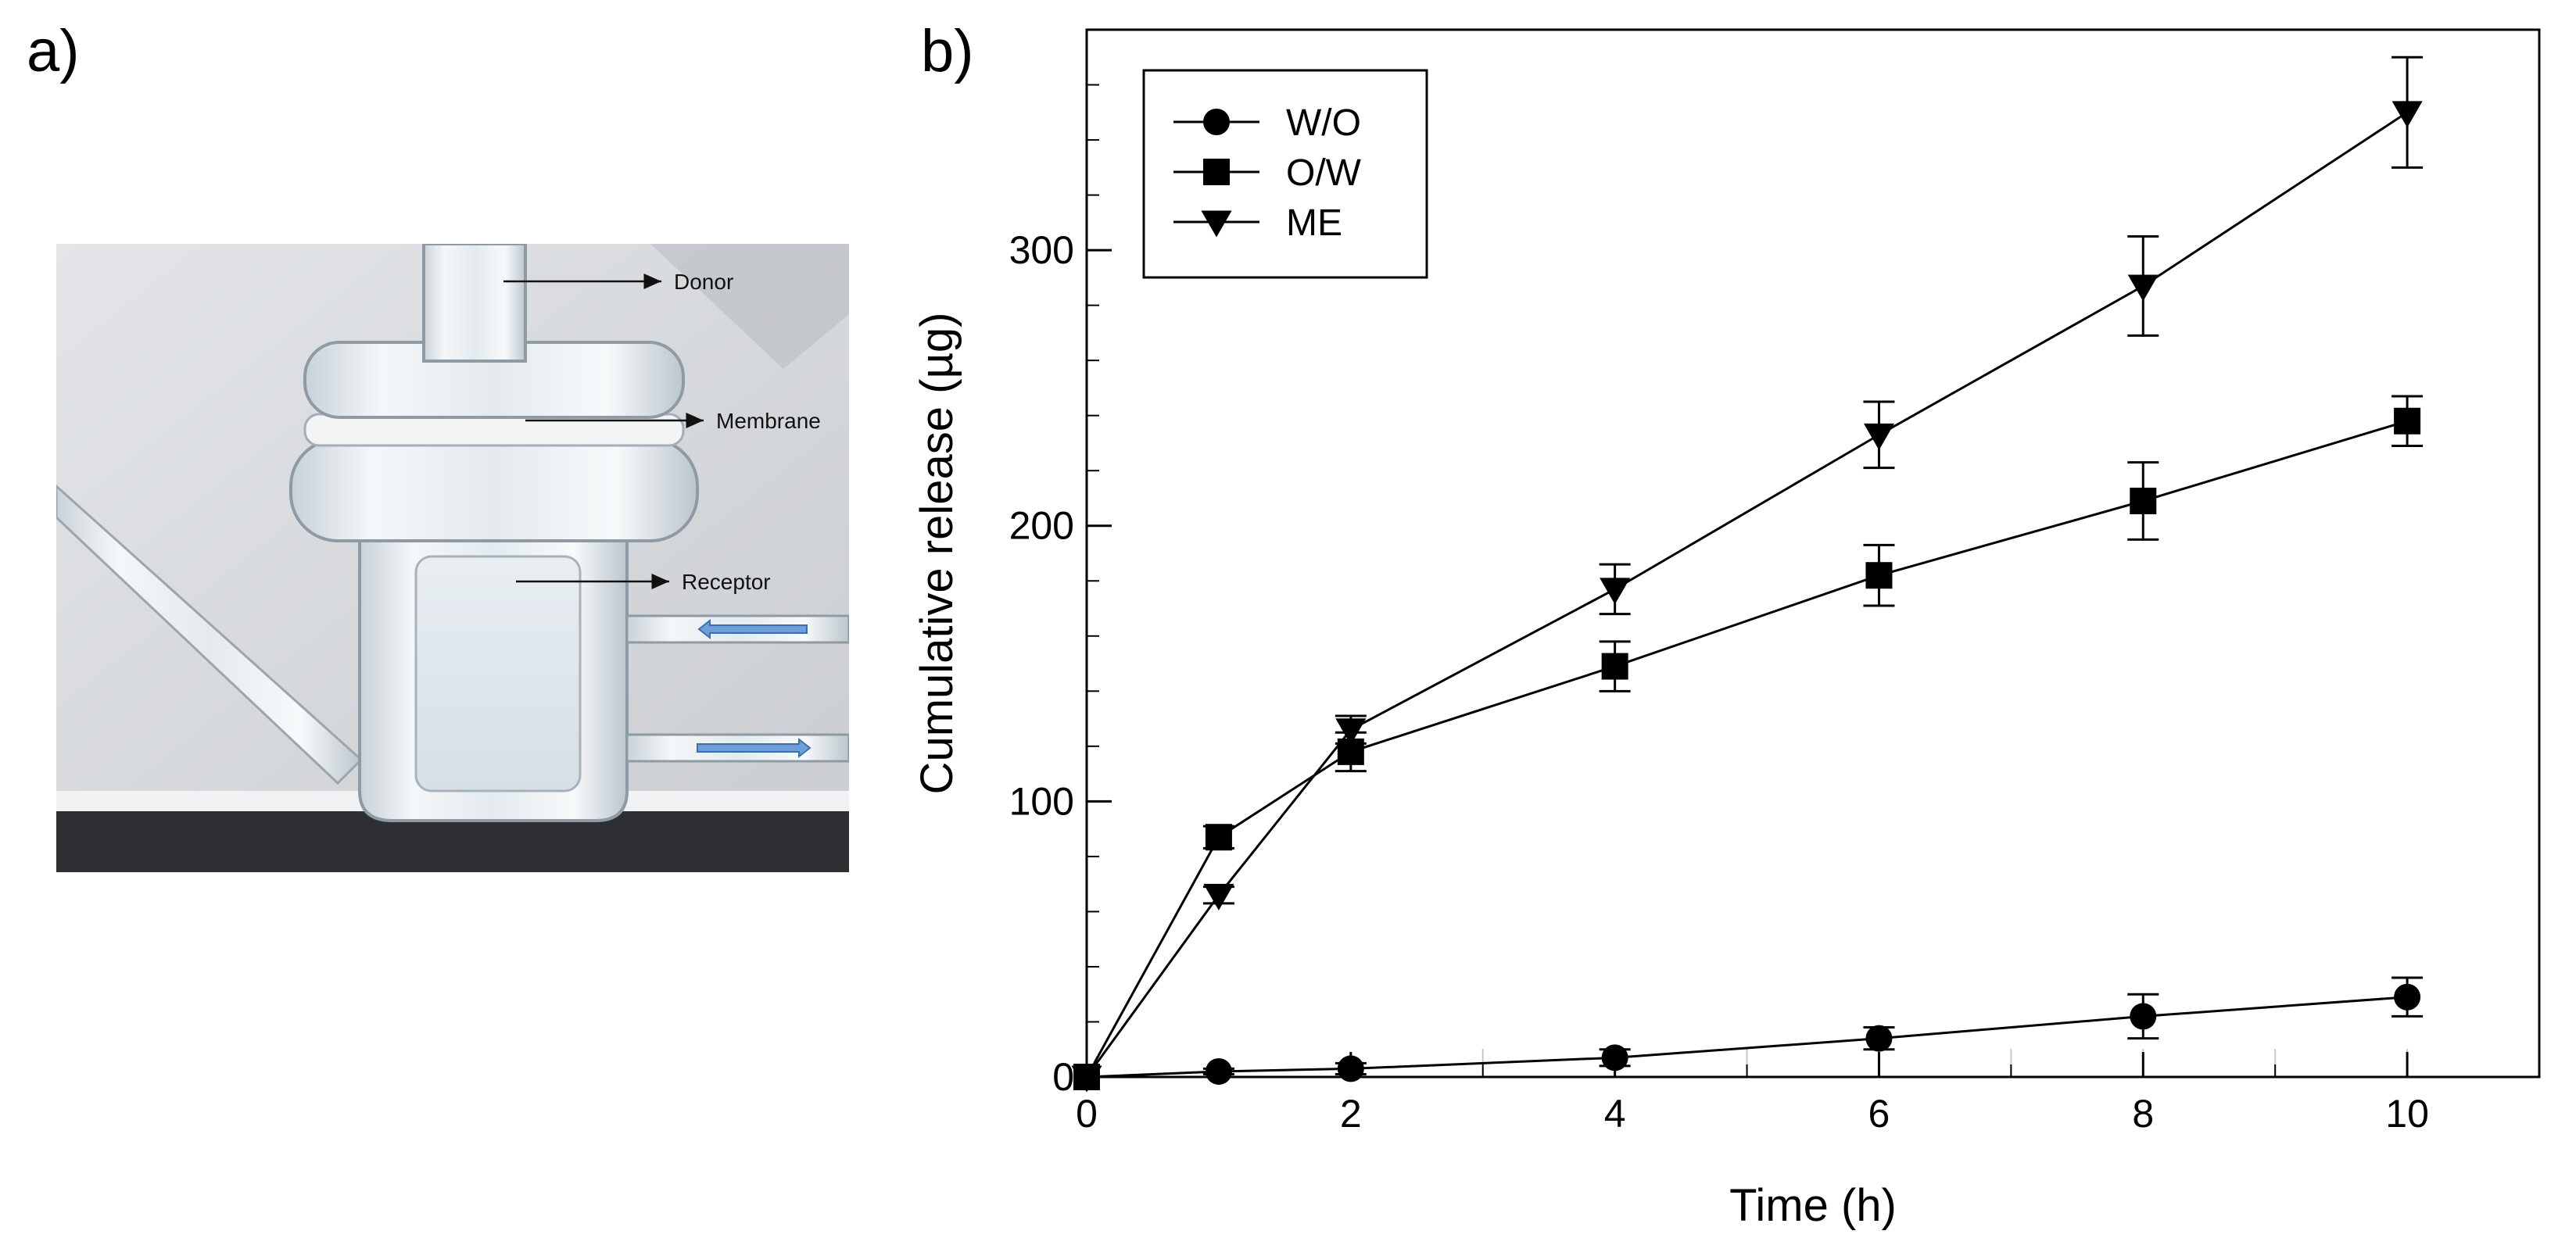  What do you see at coordinates (1063, 1077) in the screenshot?
I see `y-tick-label: 0` at bounding box center [1063, 1077].